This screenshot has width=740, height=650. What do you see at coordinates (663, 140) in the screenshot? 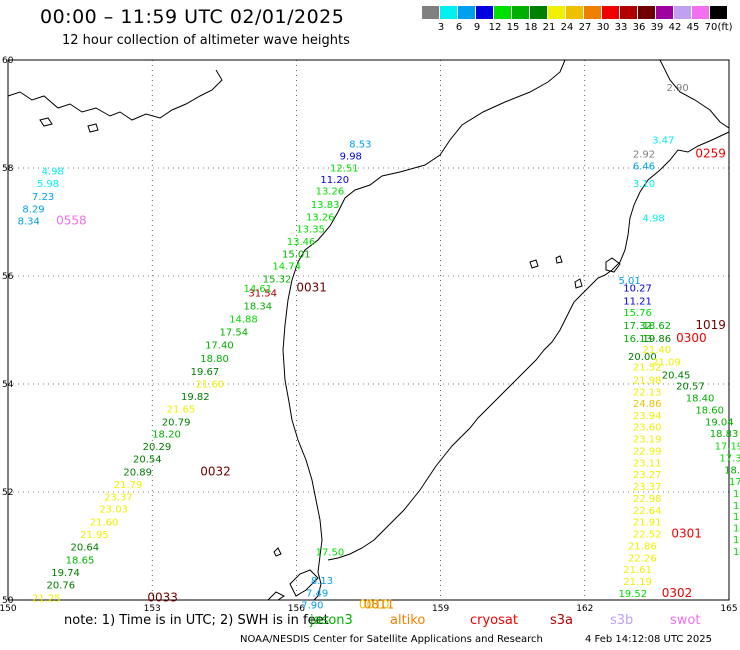
I see `swh-value-label: 3.47` at bounding box center [663, 140].